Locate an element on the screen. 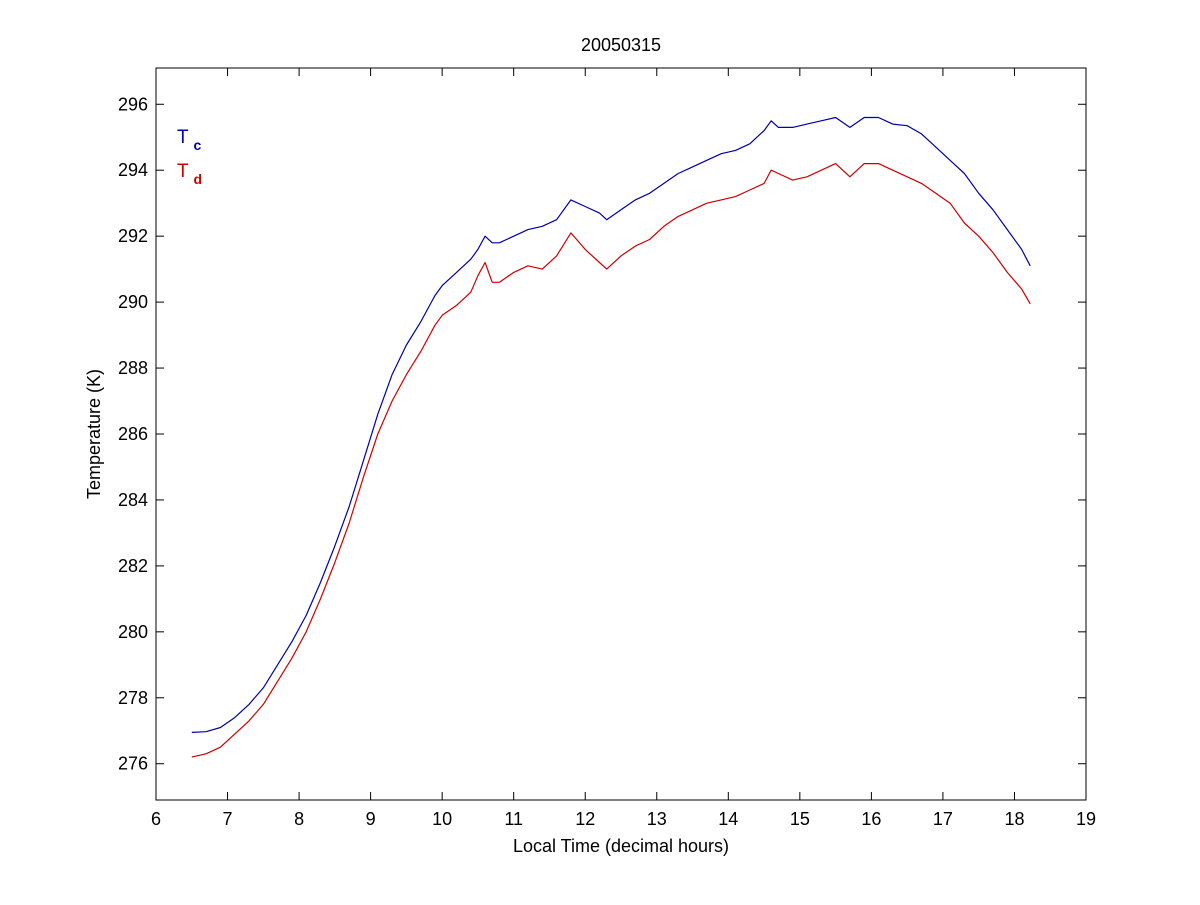  y-tick-label: 282 is located at coordinates (133, 566).